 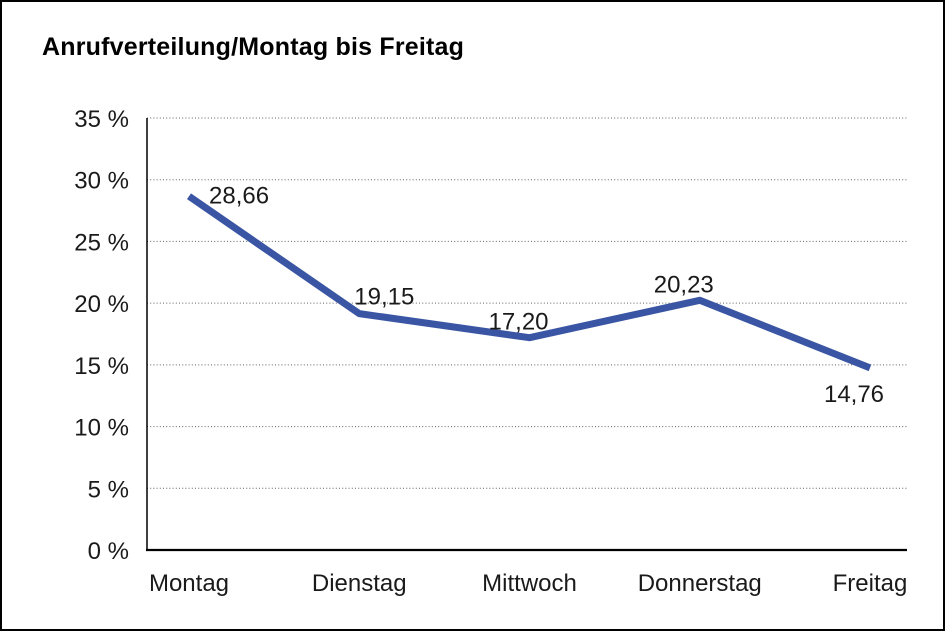 I want to click on x-category-label: Montag, so click(x=189, y=583).